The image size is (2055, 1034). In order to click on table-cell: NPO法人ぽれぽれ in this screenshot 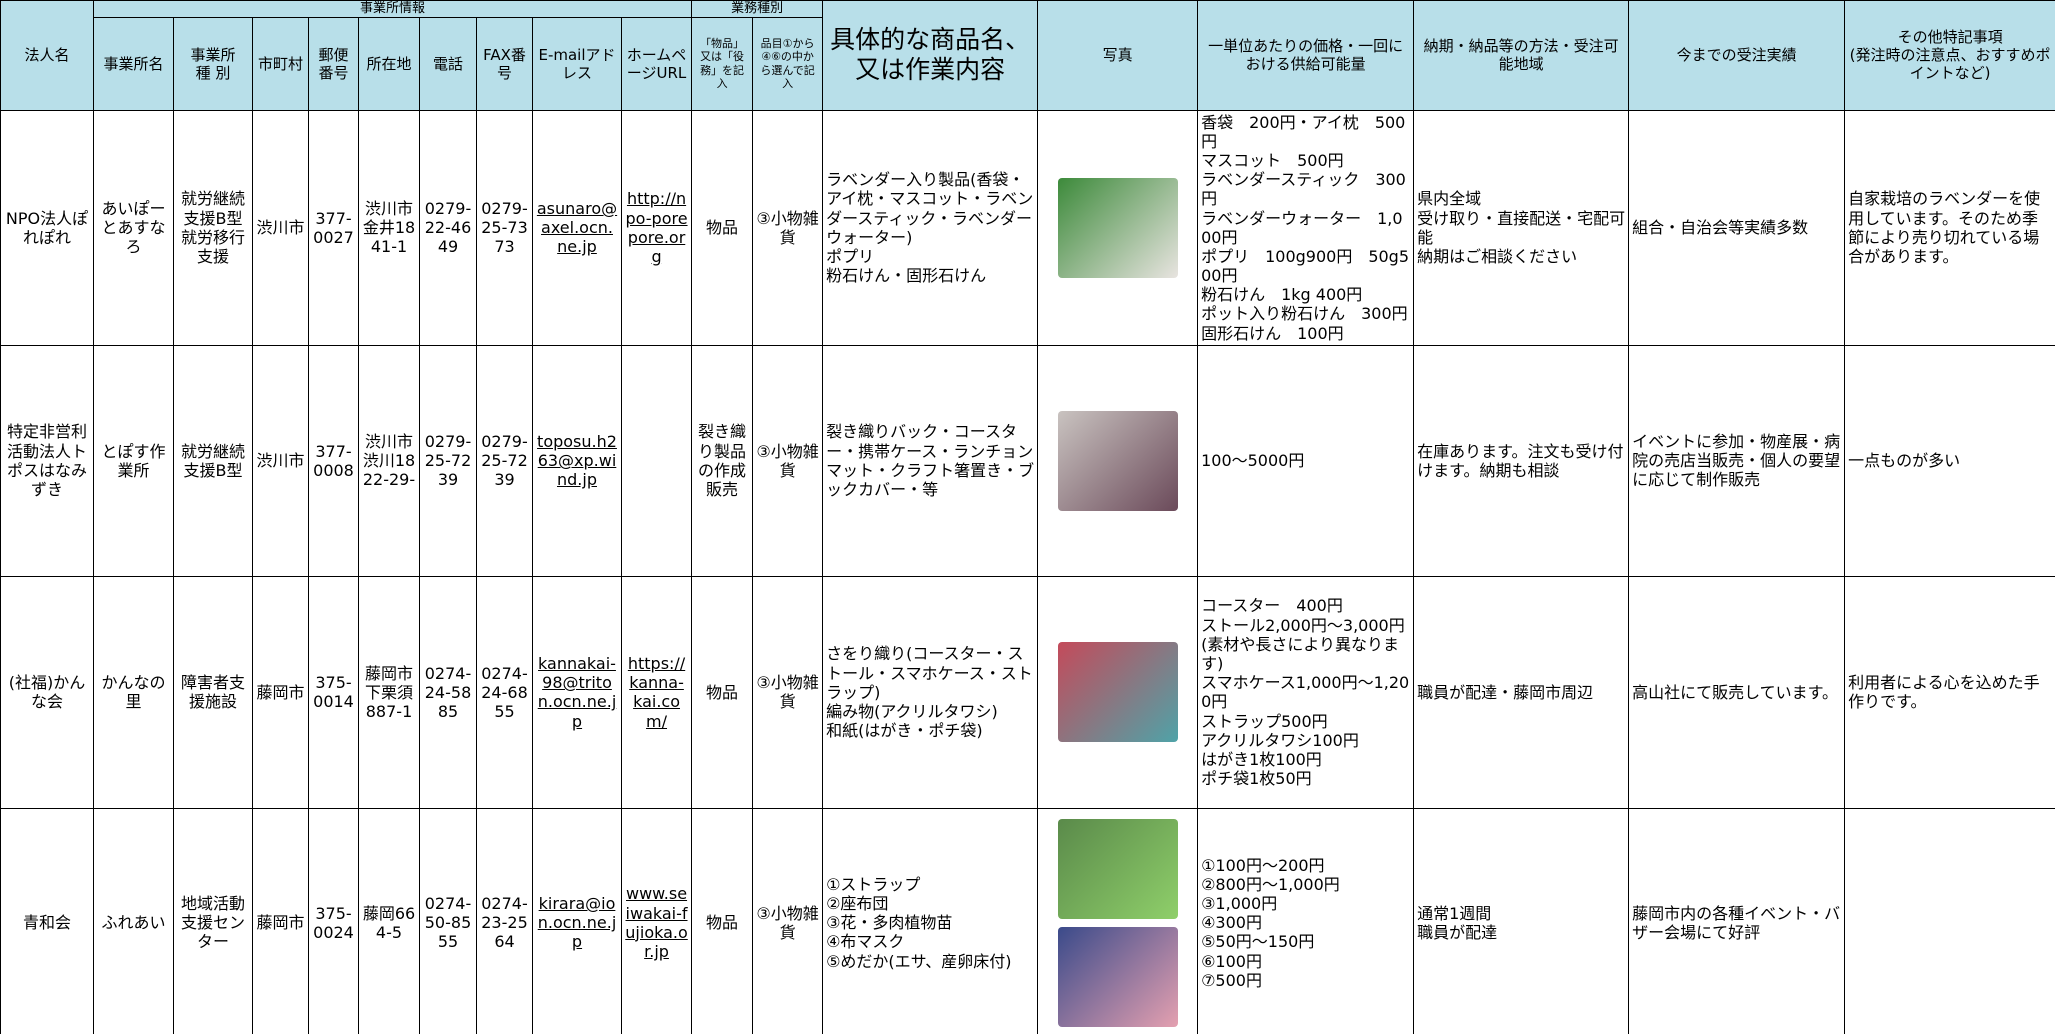, I will do `click(47, 227)`.